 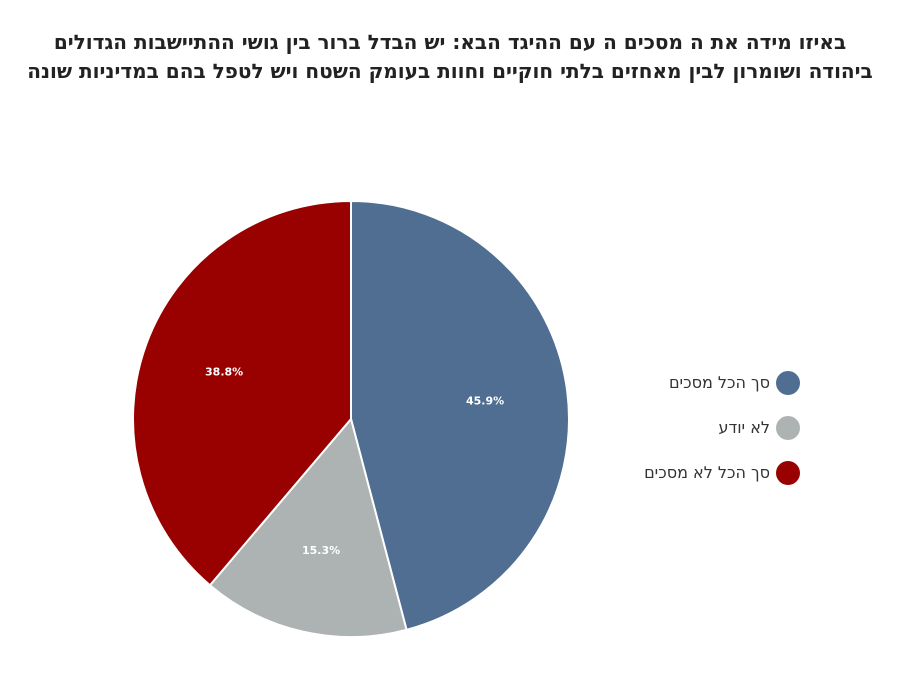 What do you see at coordinates (788, 472) in the screenshot?
I see `legend-swatch-disagree` at bounding box center [788, 472].